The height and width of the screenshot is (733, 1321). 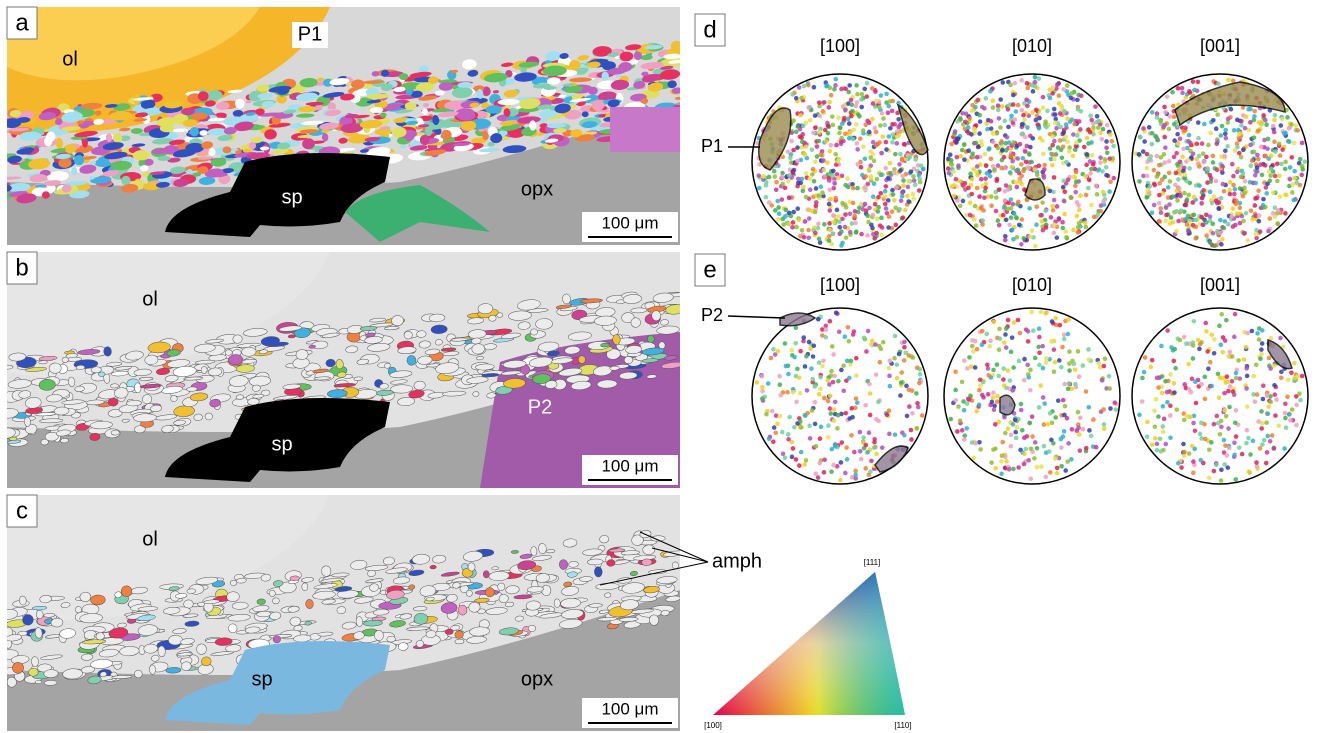 I want to click on scale-bar-label: 100 μm, so click(x=629, y=222).